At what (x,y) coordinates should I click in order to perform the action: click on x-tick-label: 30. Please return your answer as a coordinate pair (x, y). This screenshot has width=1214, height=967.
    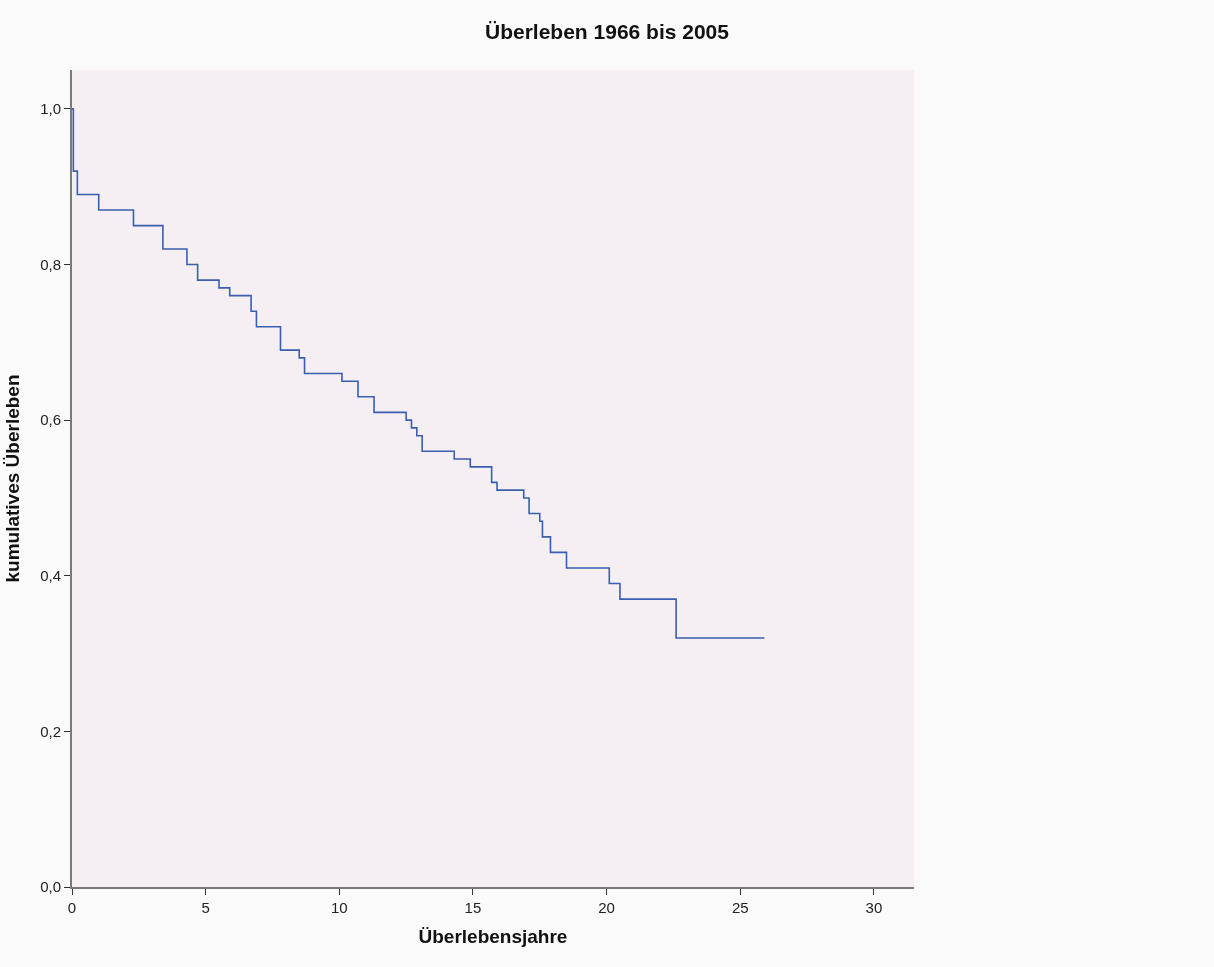
    Looking at the image, I should click on (874, 907).